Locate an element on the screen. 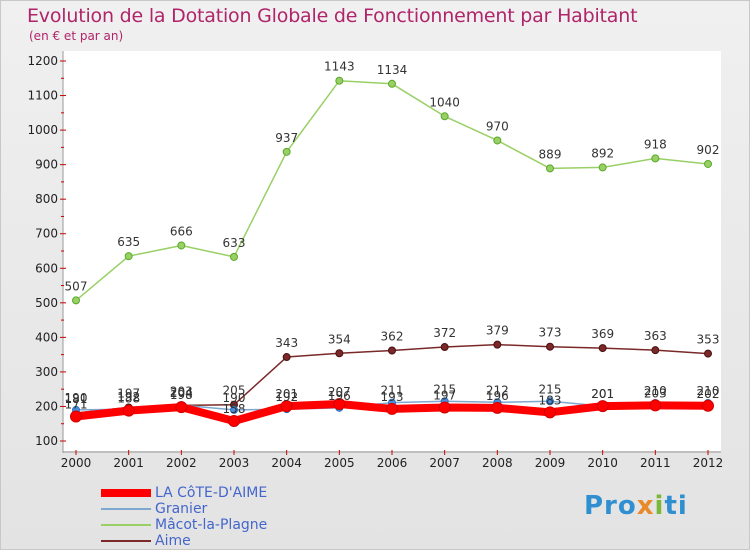 The width and height of the screenshot is (750, 550). y-tick-label: 700 is located at coordinates (46, 234).